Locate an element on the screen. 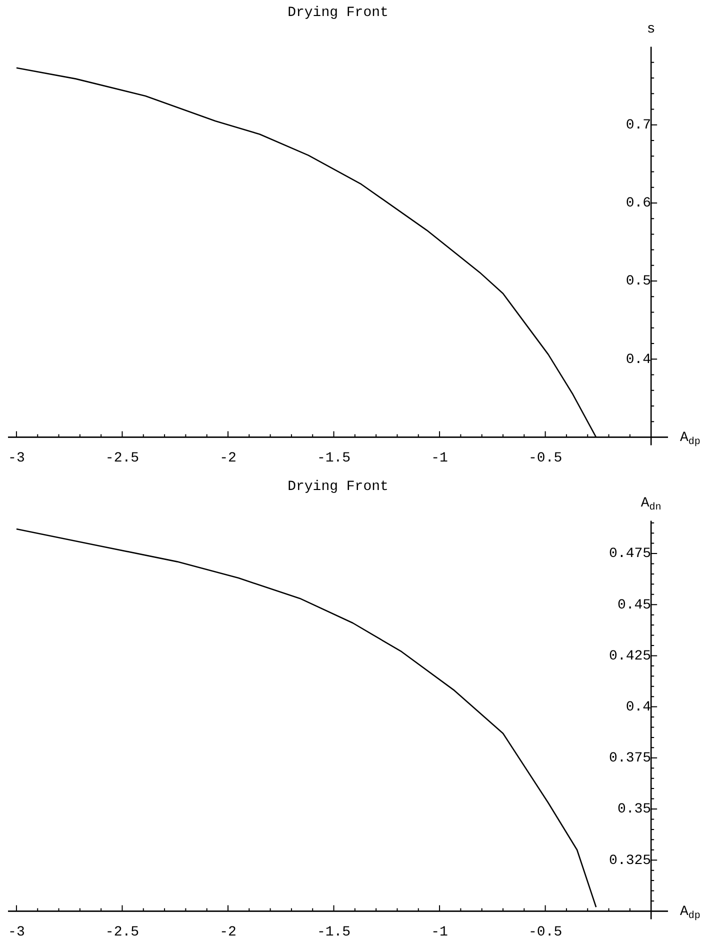  y-axis-title: s is located at coordinates (651, 30).